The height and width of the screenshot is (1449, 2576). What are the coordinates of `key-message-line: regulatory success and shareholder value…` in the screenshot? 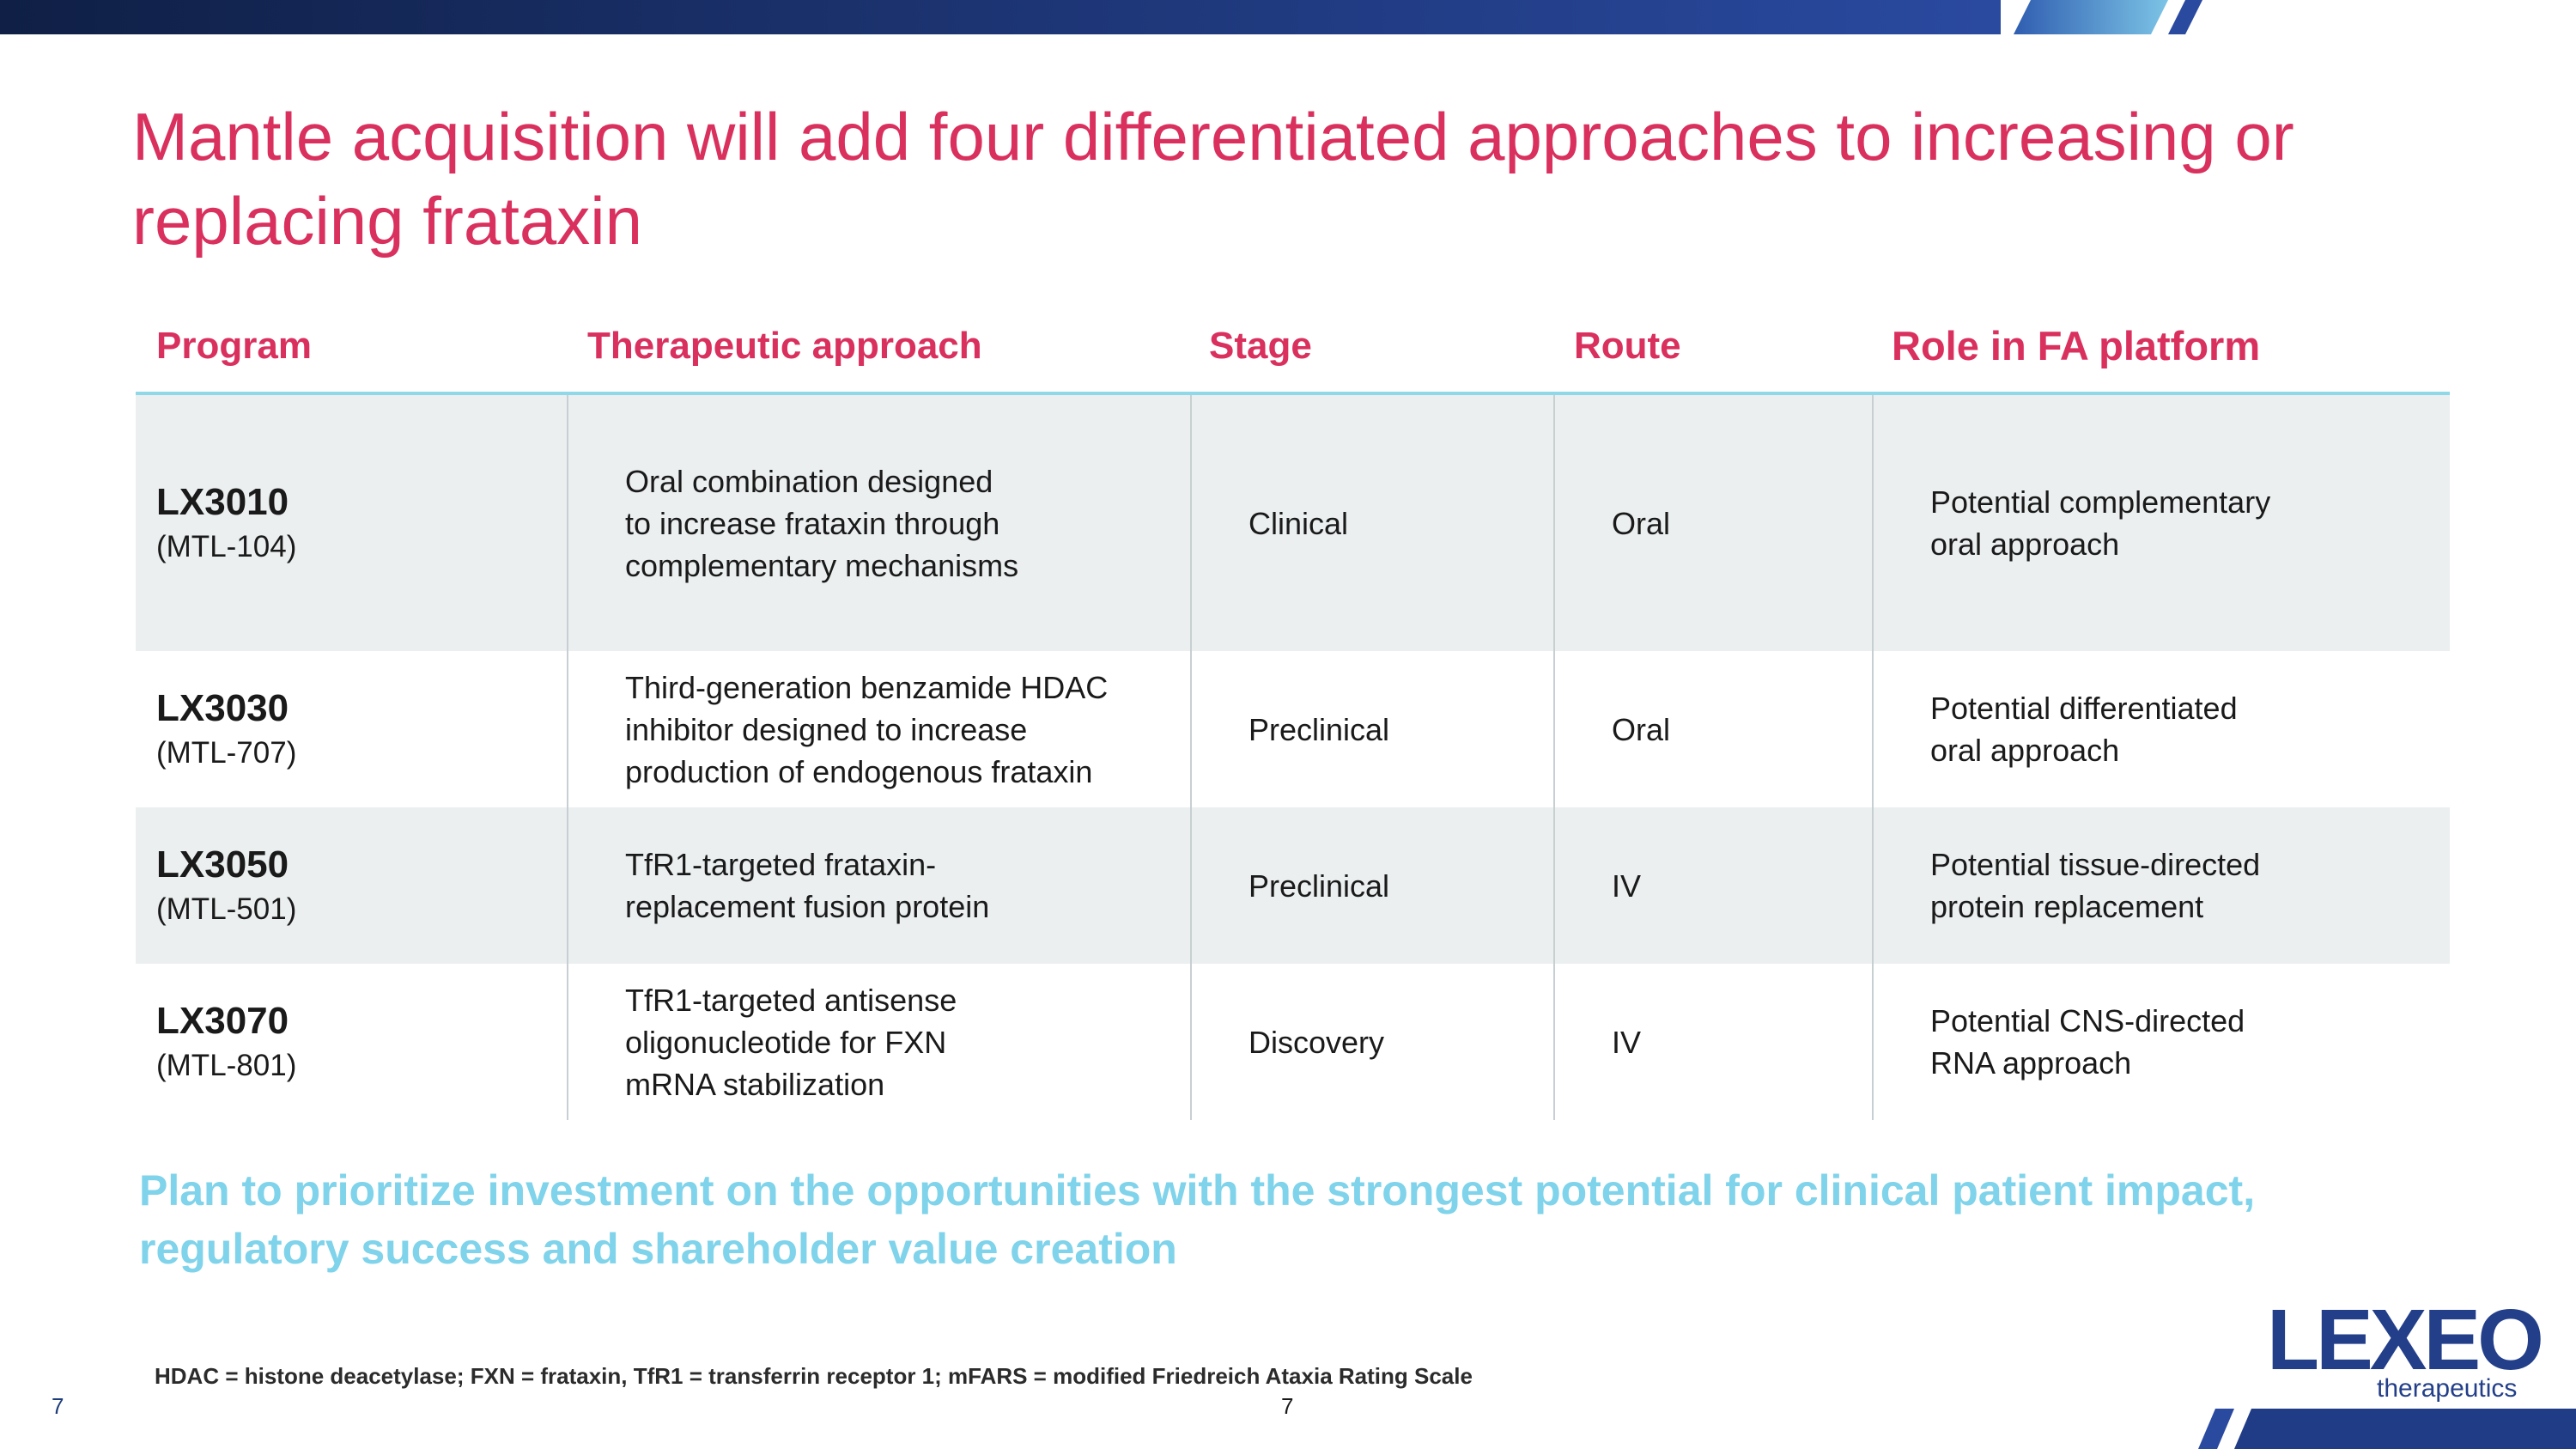 It's located at (658, 1249).